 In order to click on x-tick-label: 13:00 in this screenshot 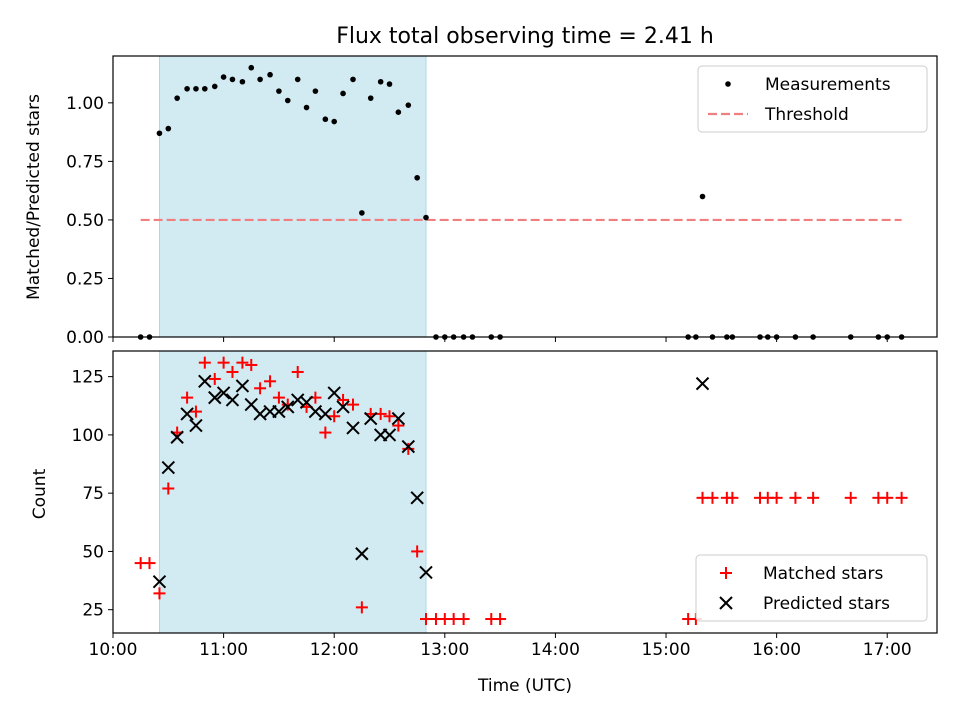, I will do `click(444, 650)`.